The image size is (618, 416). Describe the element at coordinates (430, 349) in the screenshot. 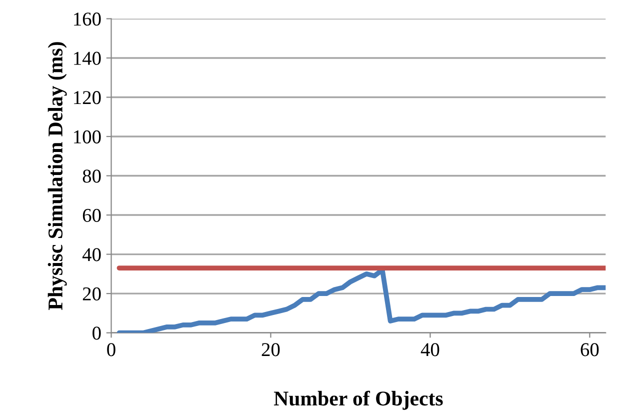

I see `x-tick-label: 40` at that location.